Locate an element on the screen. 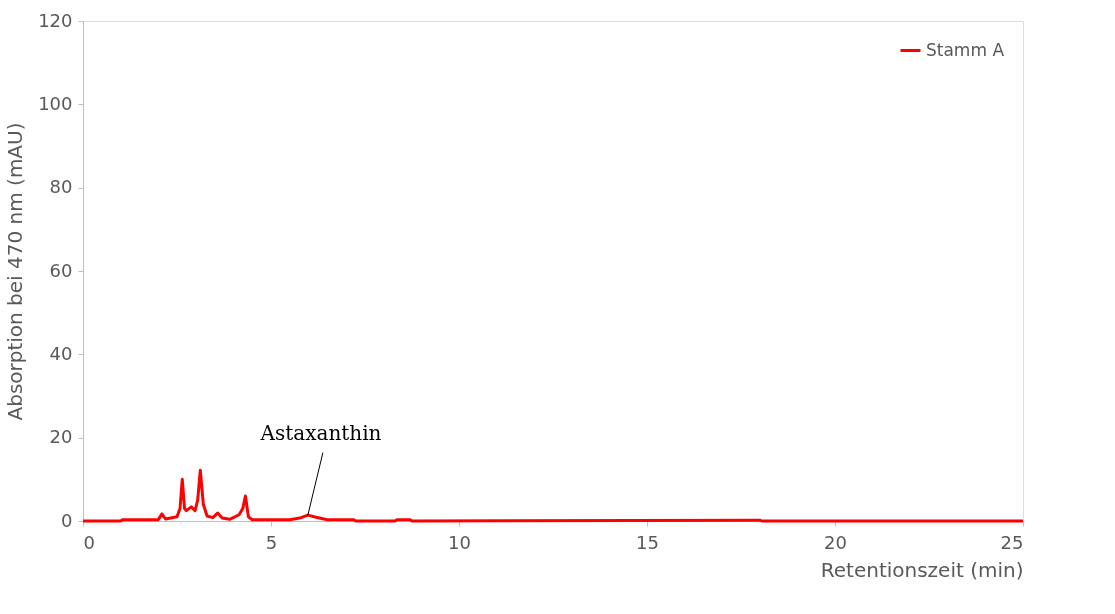 The height and width of the screenshot is (614, 1115). x-tick-label: 20 is located at coordinates (835, 542).